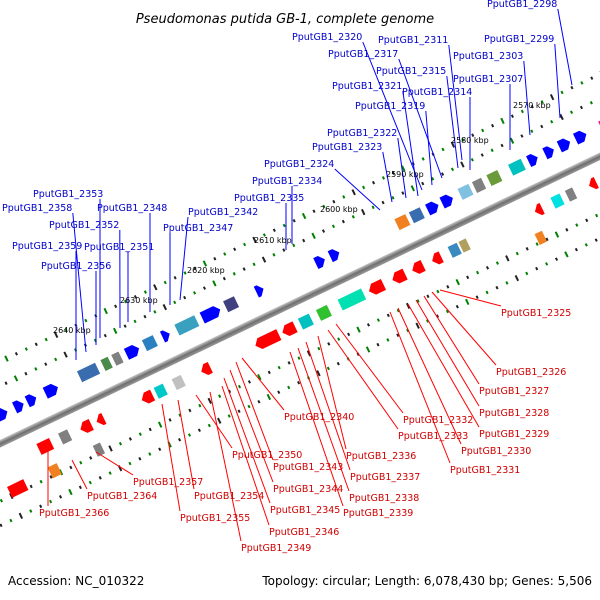  What do you see at coordinates (485, 470) in the screenshot?
I see `gene-label: PputGB1_2331` at bounding box center [485, 470].